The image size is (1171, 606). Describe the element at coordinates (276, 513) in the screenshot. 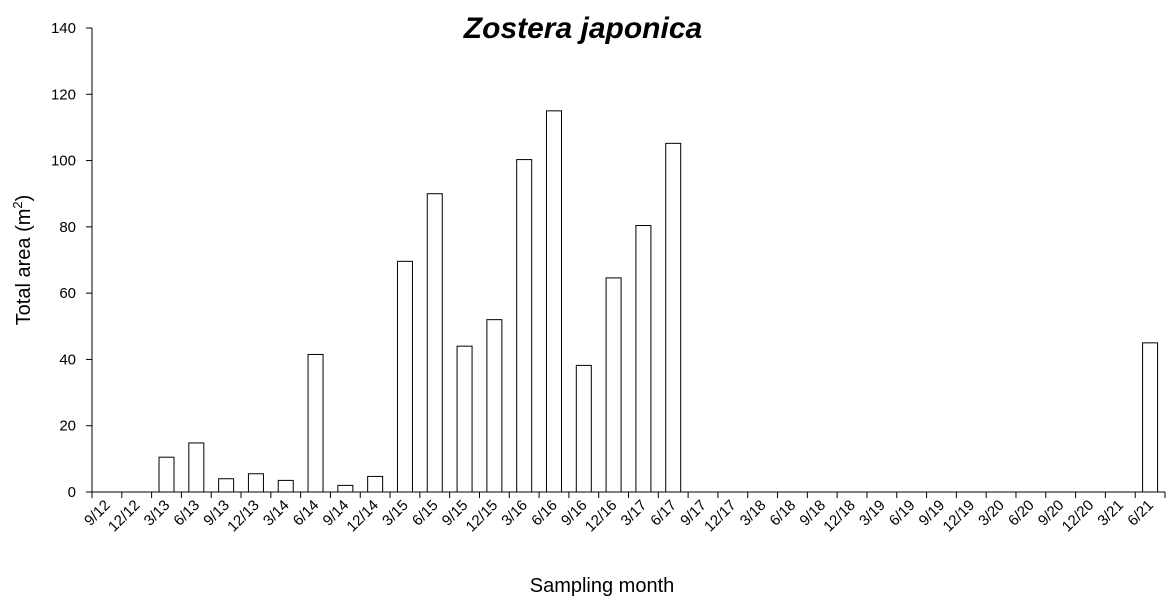

I see `x-tick-label: 3/14` at that location.